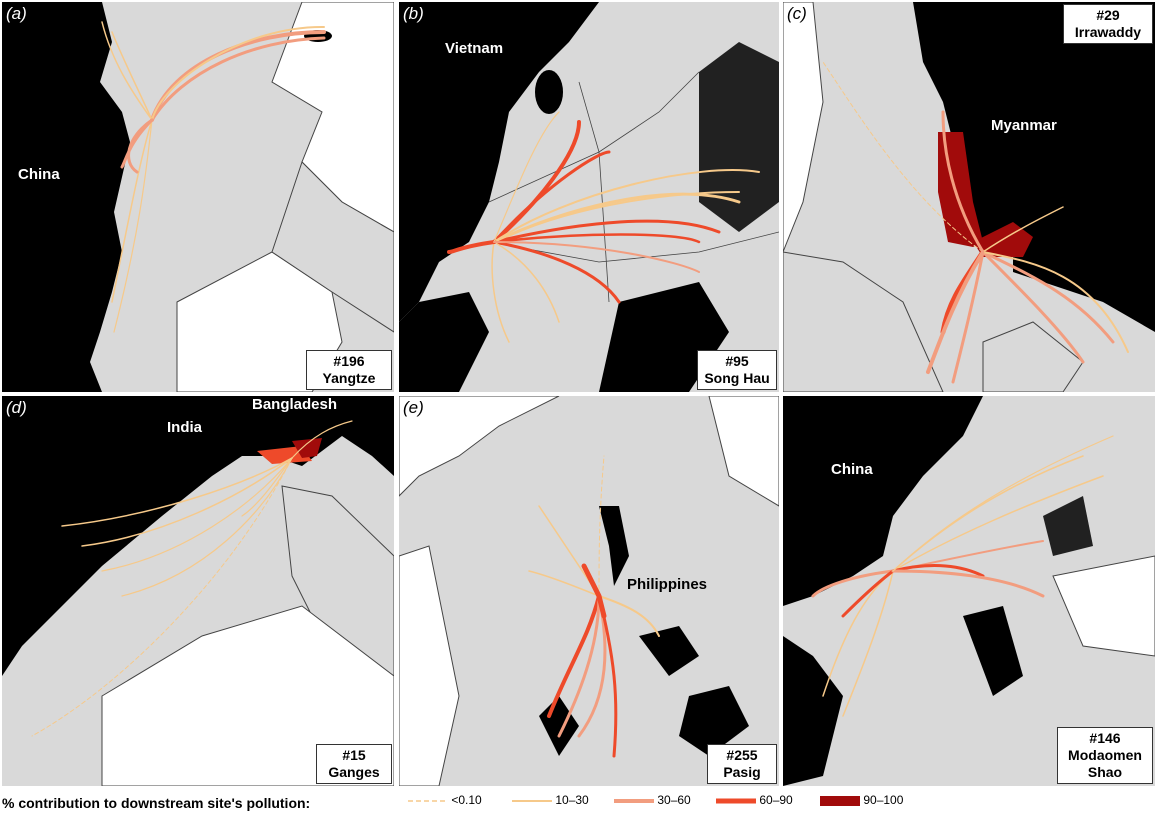 The height and width of the screenshot is (817, 1157). Describe the element at coordinates (742, 772) in the screenshot. I see `river-name: Pasig` at that location.